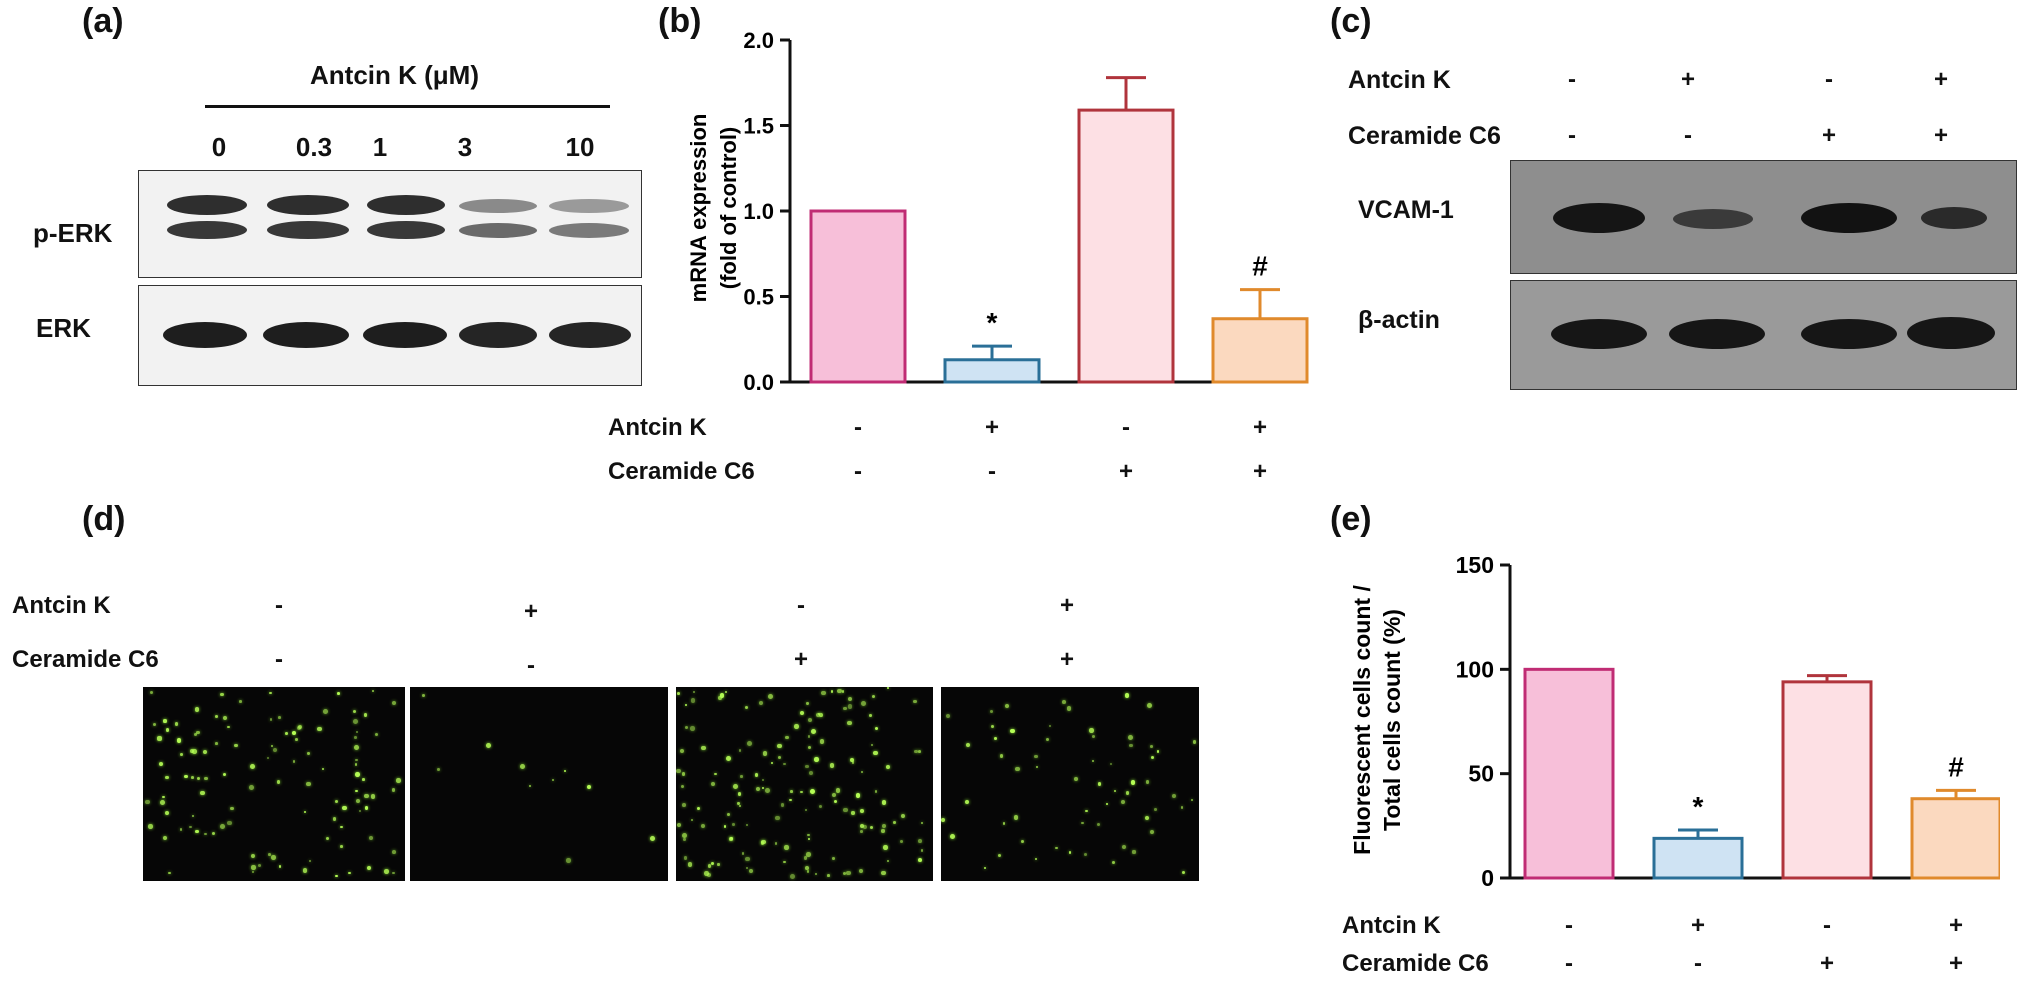 The image size is (2018, 981). What do you see at coordinates (758, 40) in the screenshot?
I see `y-tick-label: 2.0` at bounding box center [758, 40].